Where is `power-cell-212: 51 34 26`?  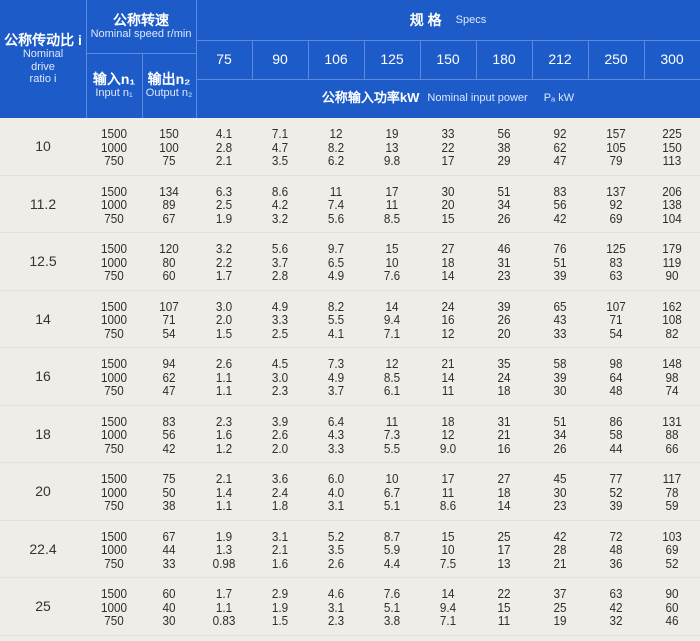 power-cell-212: 51 34 26 is located at coordinates (560, 435).